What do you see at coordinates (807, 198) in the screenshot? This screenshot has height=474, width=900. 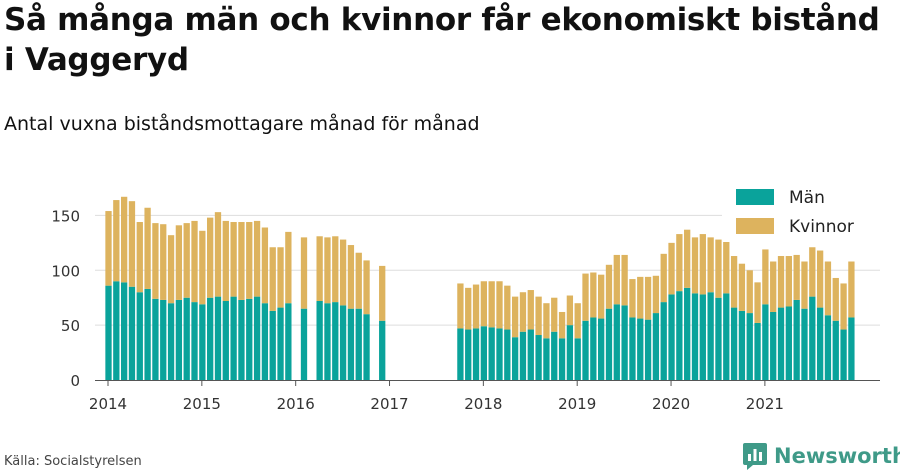 I see `legend-label: Män` at bounding box center [807, 198].